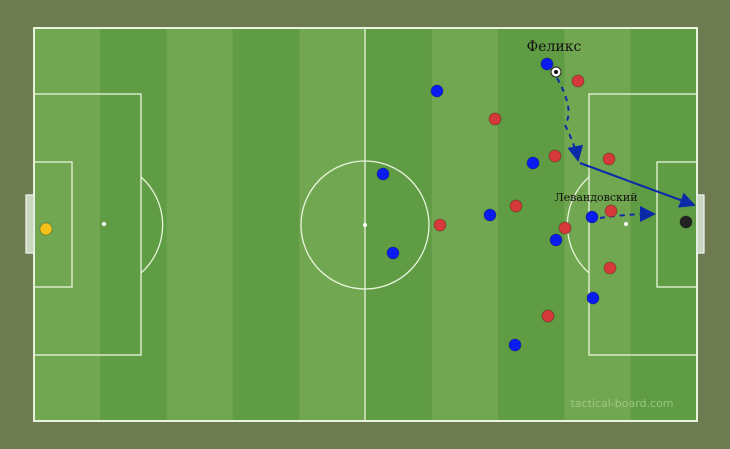 This screenshot has height=449, width=730. Describe the element at coordinates (554, 47) in the screenshot. I see `player-label-feliks: Феликс` at that location.